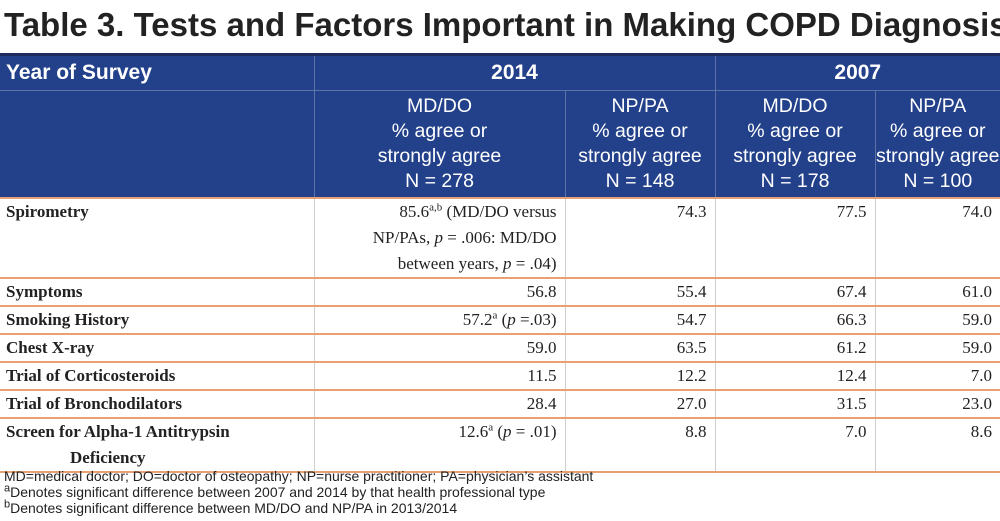  Describe the element at coordinates (439, 375) in the screenshot. I see `cell-2014-mddo: 11.5` at that location.